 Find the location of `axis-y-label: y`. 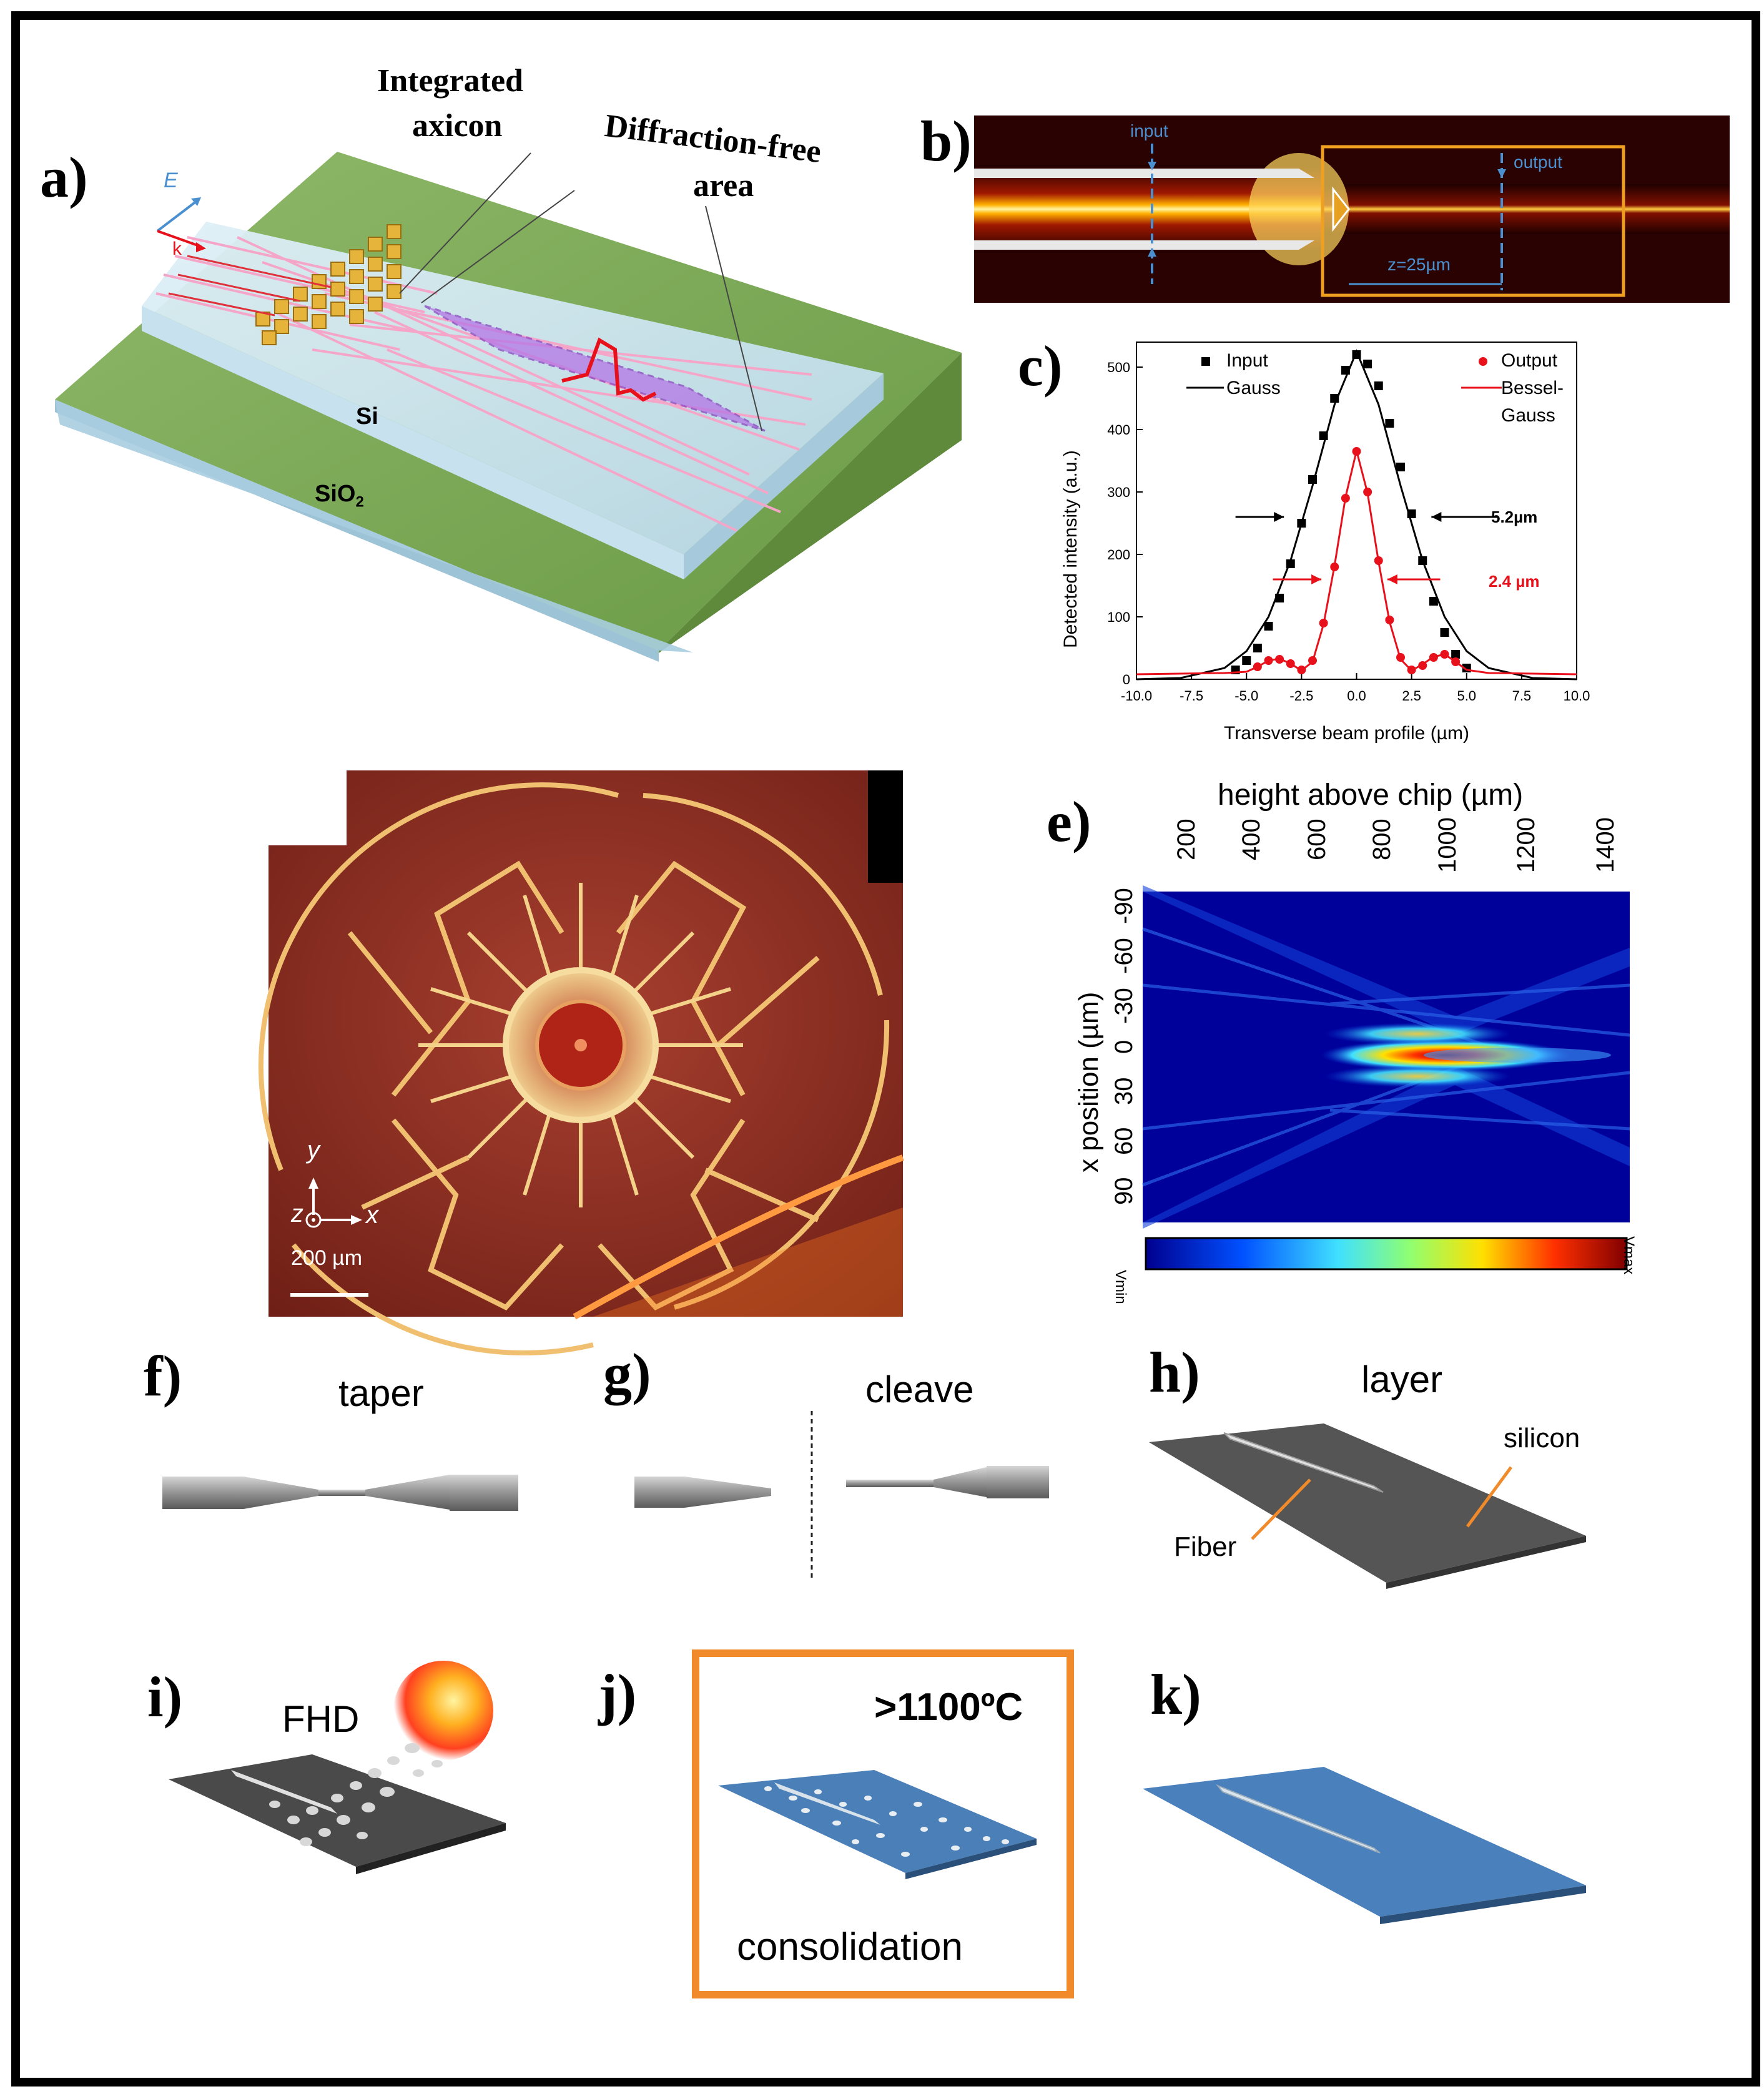

axis-y-label: y is located at coordinates (313, 1150).